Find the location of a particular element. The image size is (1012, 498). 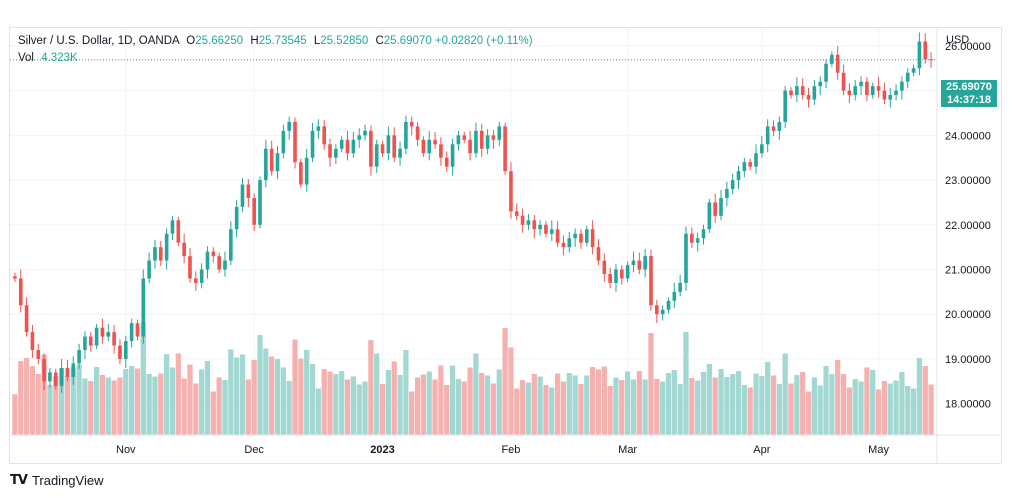

last-price-tag: 25.69070 is located at coordinates (969, 87).